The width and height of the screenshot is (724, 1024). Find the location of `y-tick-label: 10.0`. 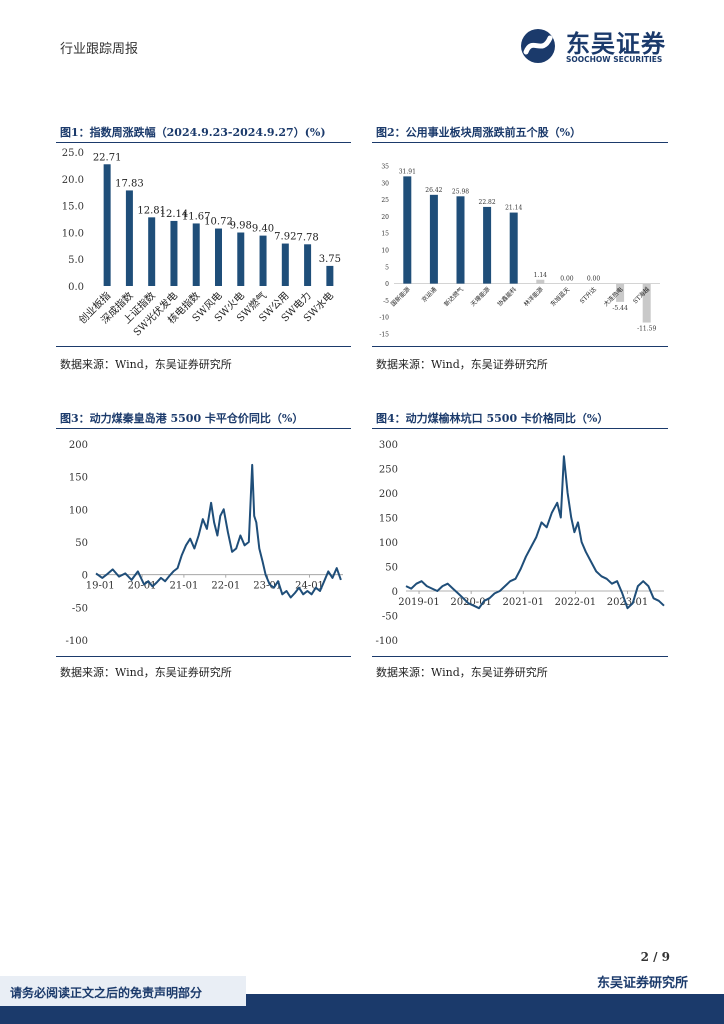

y-tick-label: 10.0 is located at coordinates (73, 233).